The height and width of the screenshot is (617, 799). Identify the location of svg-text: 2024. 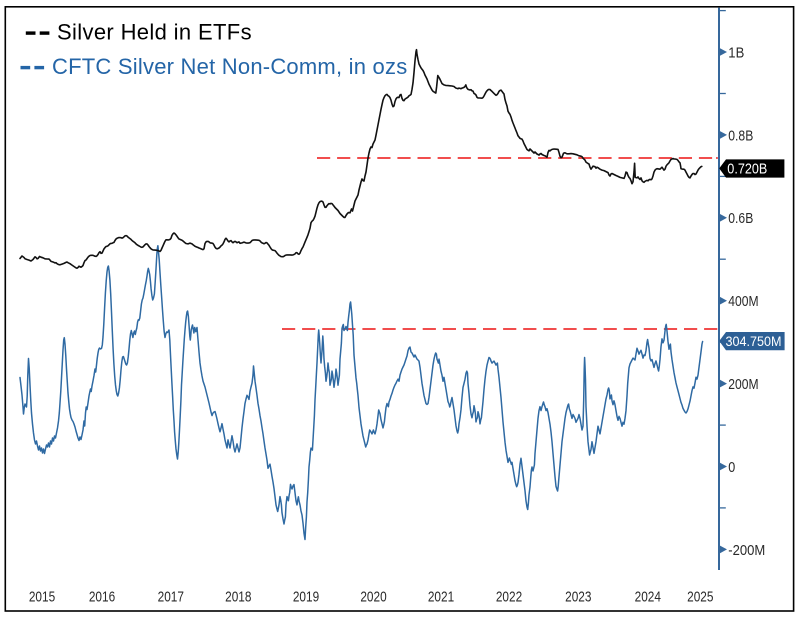
(648, 597).